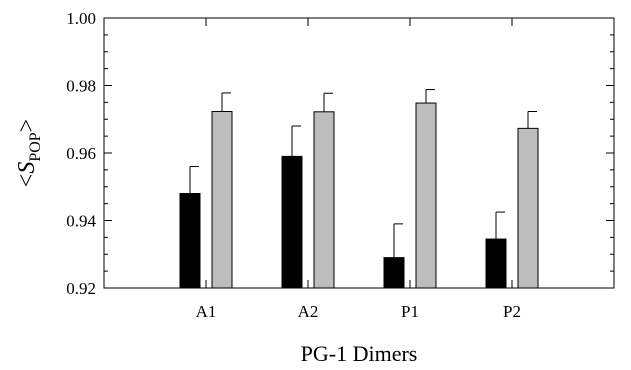 This screenshot has height=370, width=631. I want to click on x-tick-label-P2: P2, so click(512, 311).